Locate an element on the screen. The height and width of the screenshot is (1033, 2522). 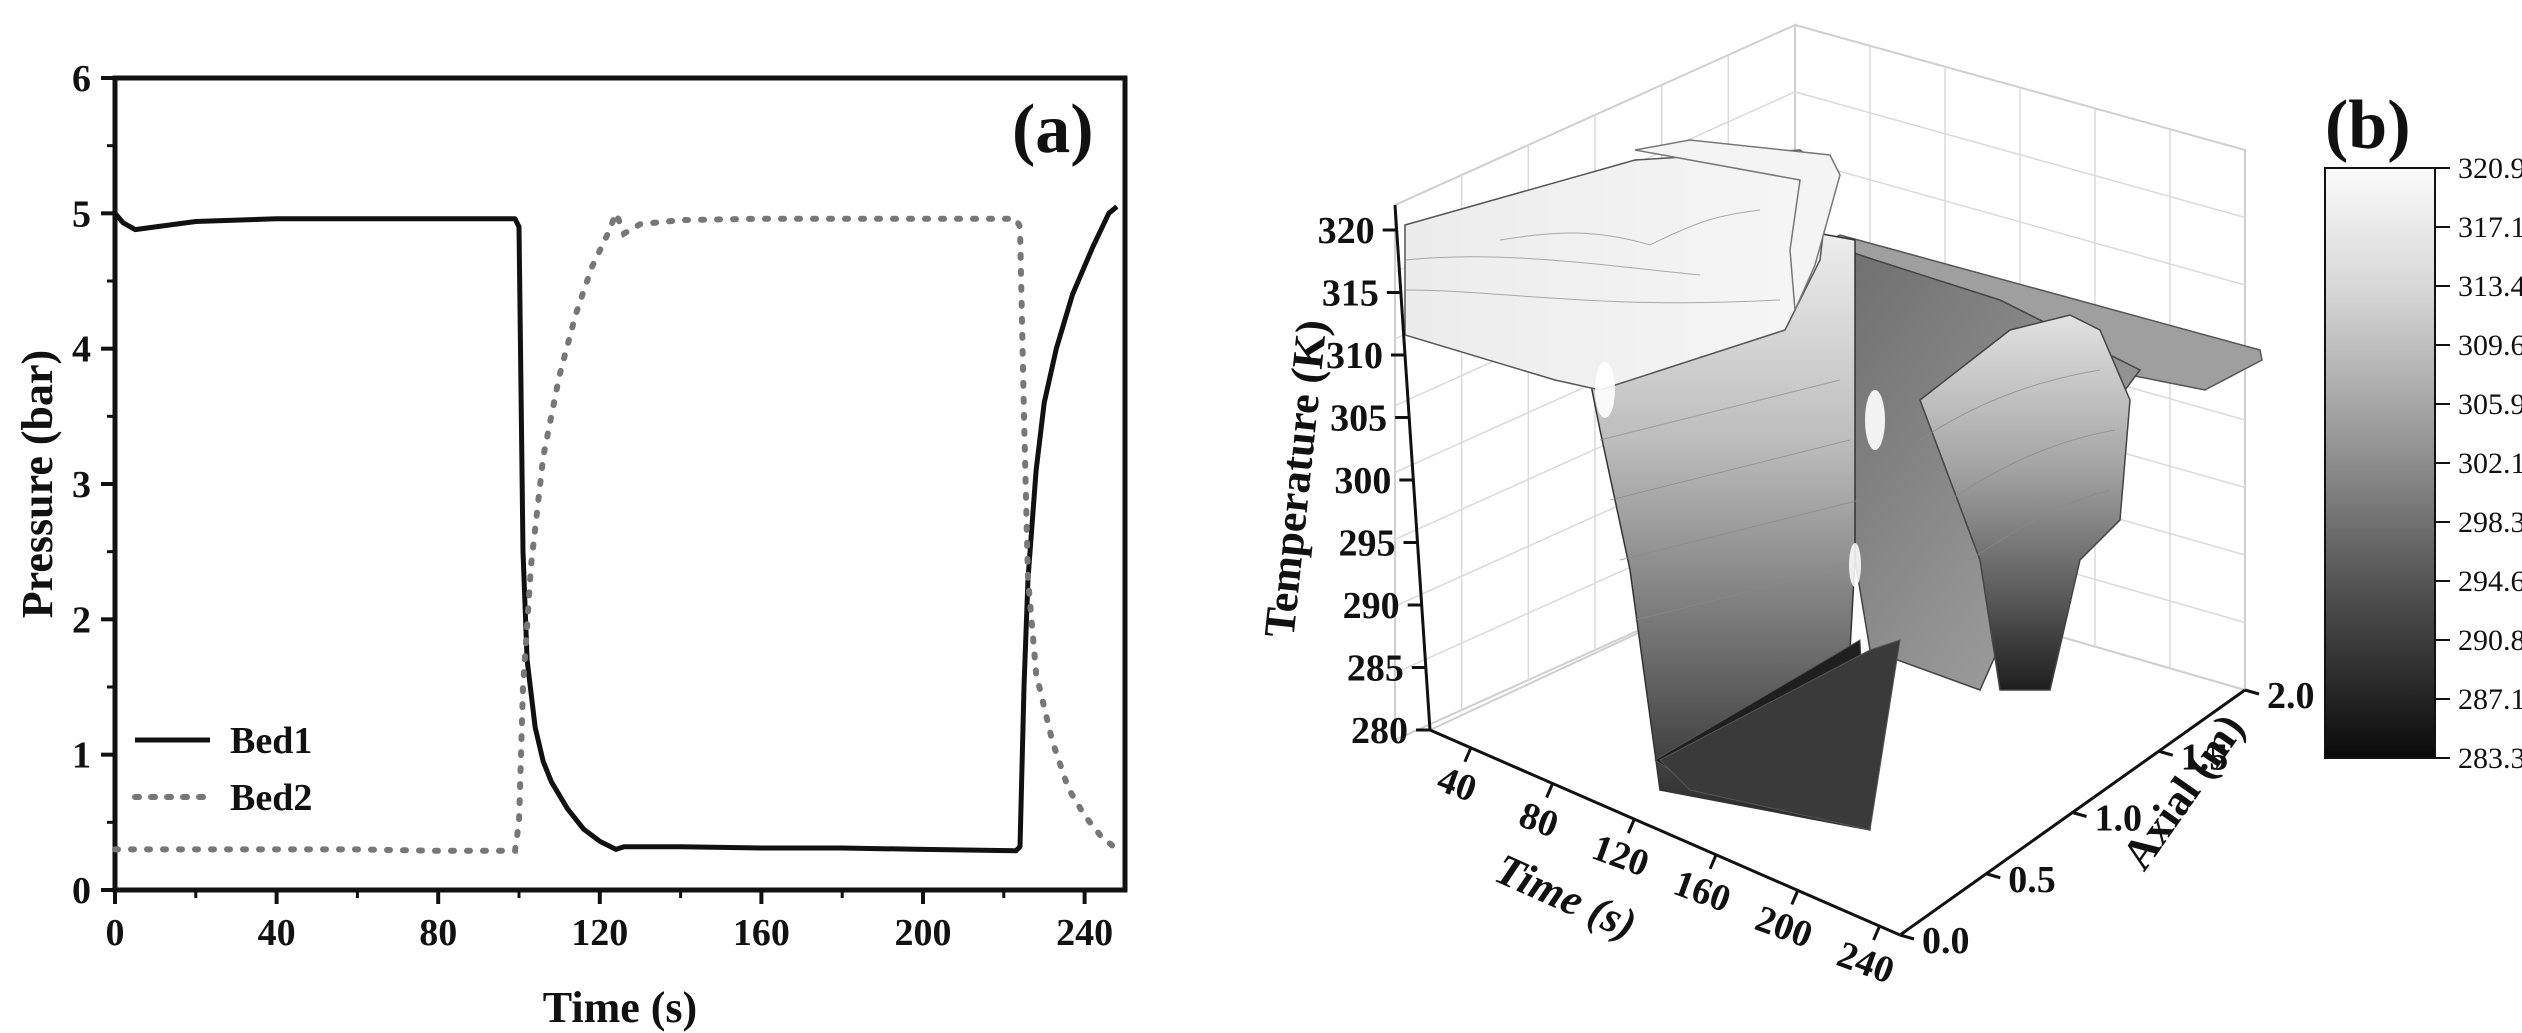
y-tick-label: 1 is located at coordinates (81, 756).